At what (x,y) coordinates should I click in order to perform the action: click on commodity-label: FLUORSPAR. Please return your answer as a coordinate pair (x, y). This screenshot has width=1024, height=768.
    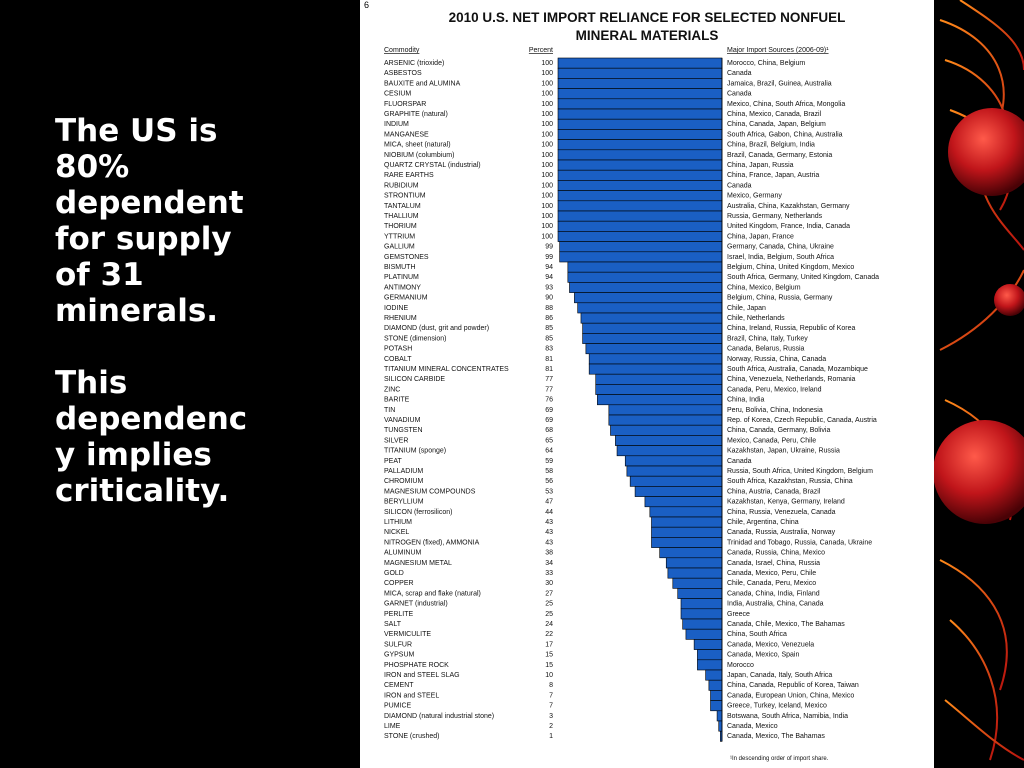
    Looking at the image, I should click on (405, 104).